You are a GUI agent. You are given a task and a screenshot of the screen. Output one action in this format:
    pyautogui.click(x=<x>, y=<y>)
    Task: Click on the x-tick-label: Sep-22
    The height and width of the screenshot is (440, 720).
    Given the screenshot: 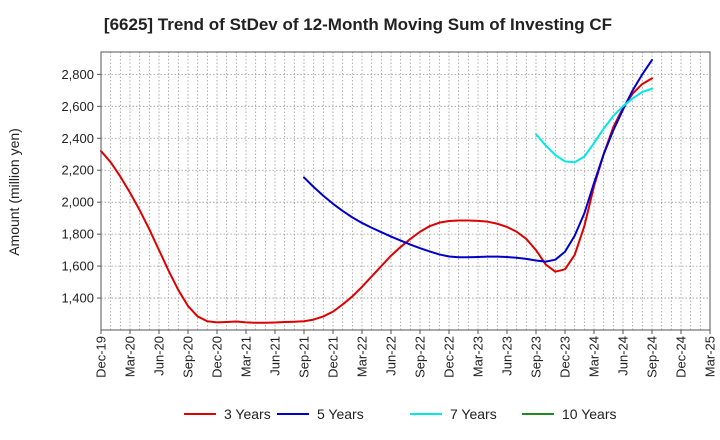 What is the action you would take?
    pyautogui.click(x=420, y=357)
    